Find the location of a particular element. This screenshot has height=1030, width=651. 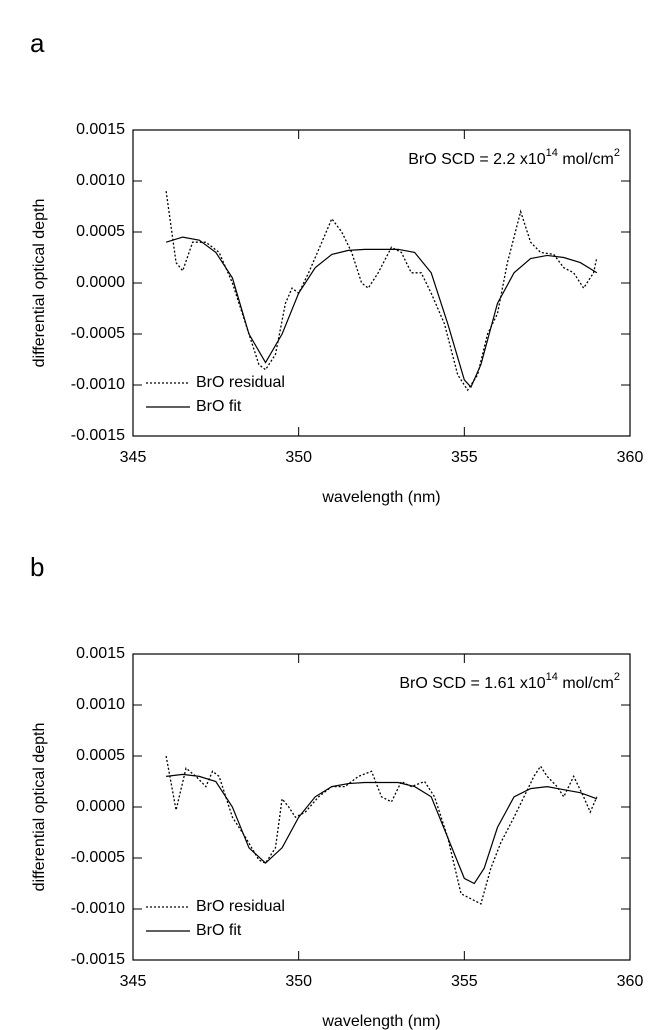

annotation-text: BrO SCD = 2.2 x10 is located at coordinates (476, 159).